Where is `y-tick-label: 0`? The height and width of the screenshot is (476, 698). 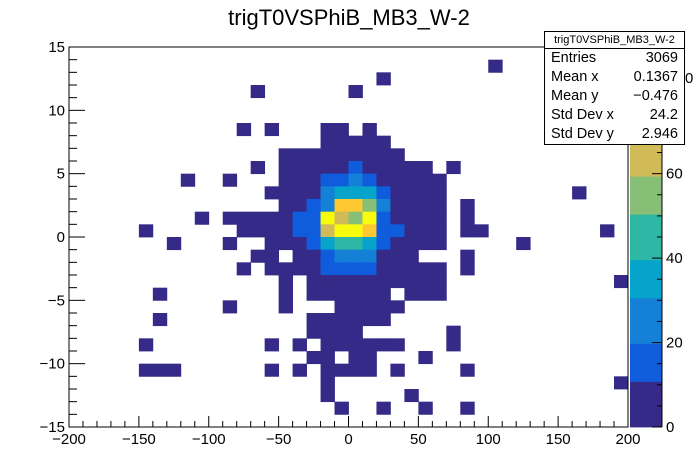
y-tick-label: 0 is located at coordinates (61, 237).